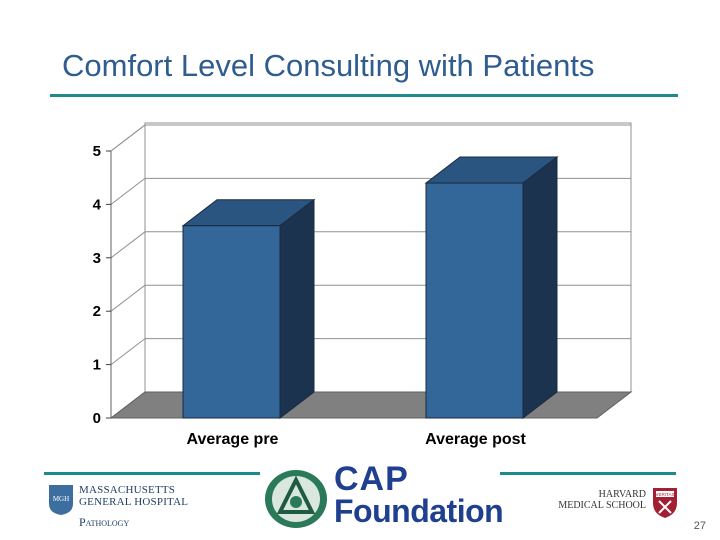 This screenshot has height=540, width=720. What do you see at coordinates (152, 473) in the screenshot?
I see `footer-divider-left` at bounding box center [152, 473].